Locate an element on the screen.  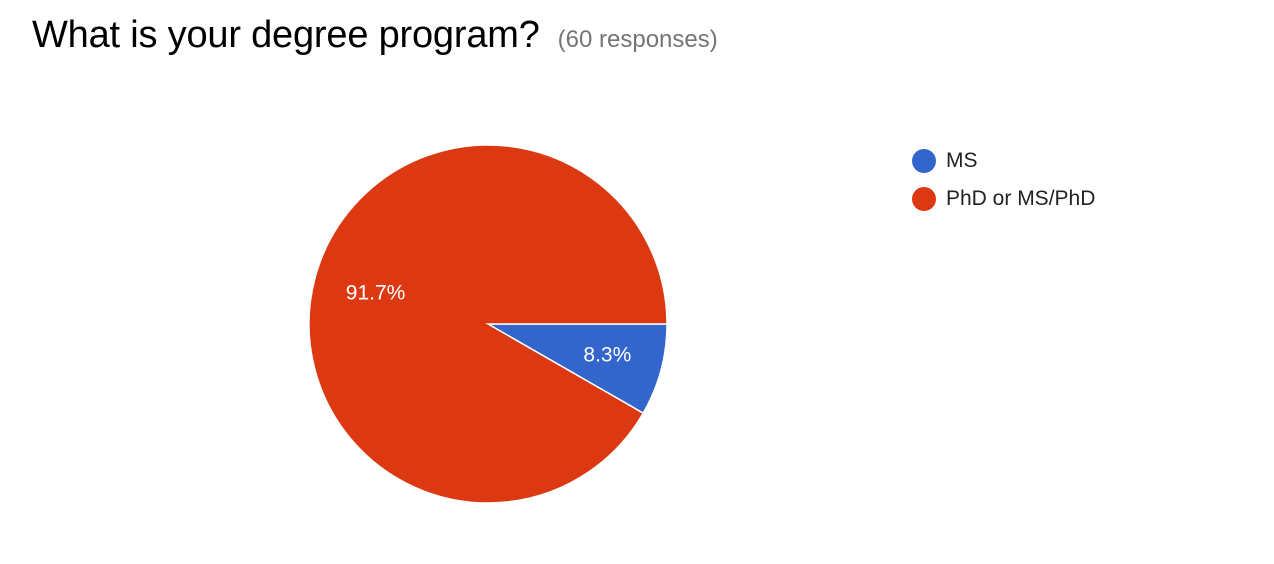
pie-label-phd: 91.7% is located at coordinates (376, 293).